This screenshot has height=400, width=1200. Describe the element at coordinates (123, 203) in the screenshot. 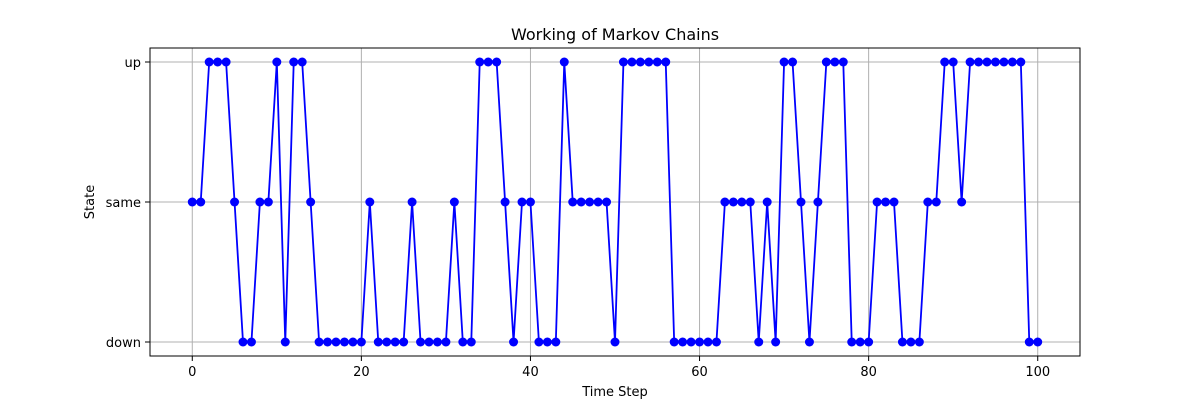

I see `y-tick-label-same: same` at that location.